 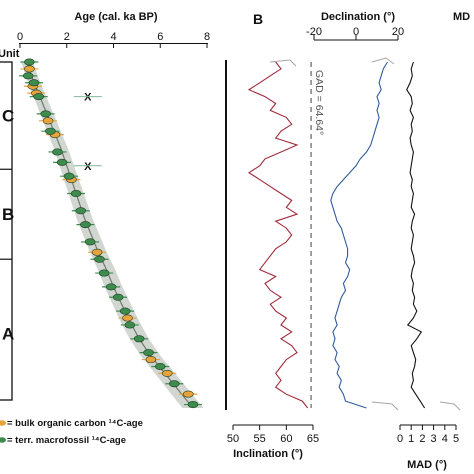 I want to click on age-tick-label: 2, so click(x=67, y=37).